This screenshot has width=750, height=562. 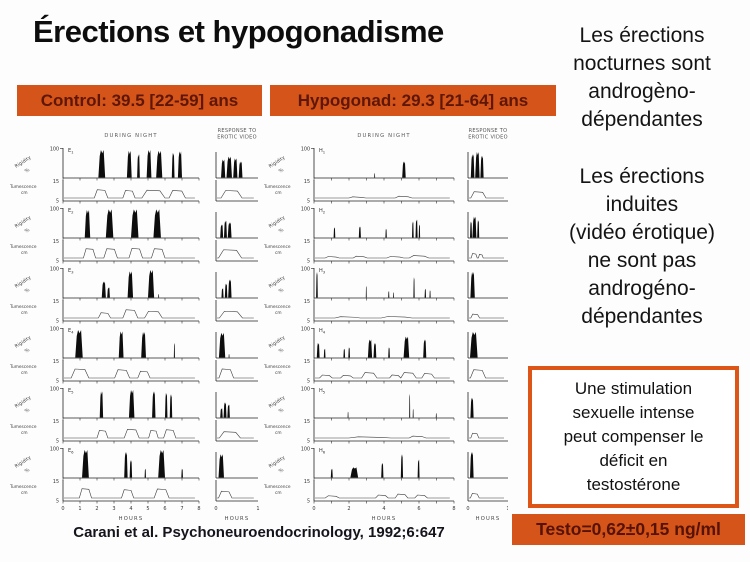 What do you see at coordinates (322, 271) in the screenshot?
I see `subject-label: H3` at bounding box center [322, 271].